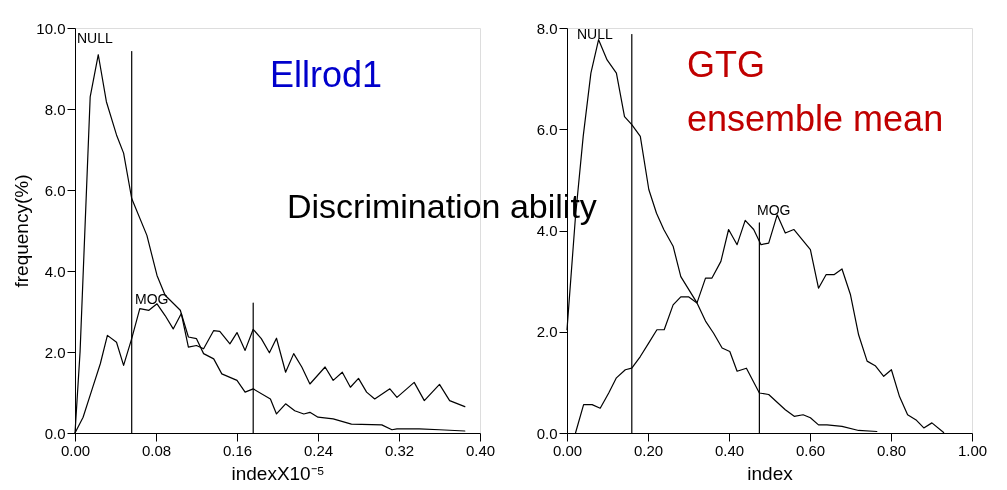  What do you see at coordinates (810, 450) in the screenshot?
I see `x-tick-label: 0.60` at bounding box center [810, 450].